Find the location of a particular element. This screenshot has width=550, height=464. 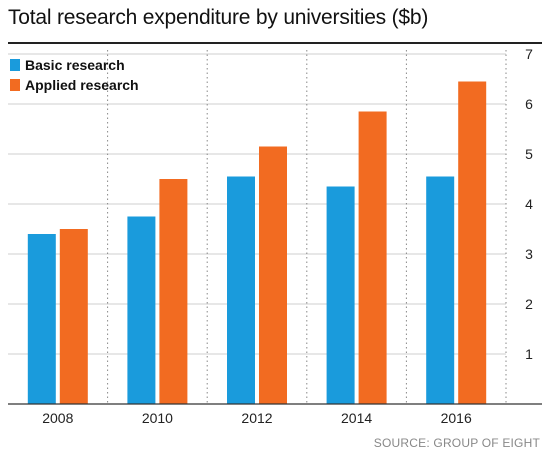

legend-label-basic: Basic research is located at coordinates (75, 65).